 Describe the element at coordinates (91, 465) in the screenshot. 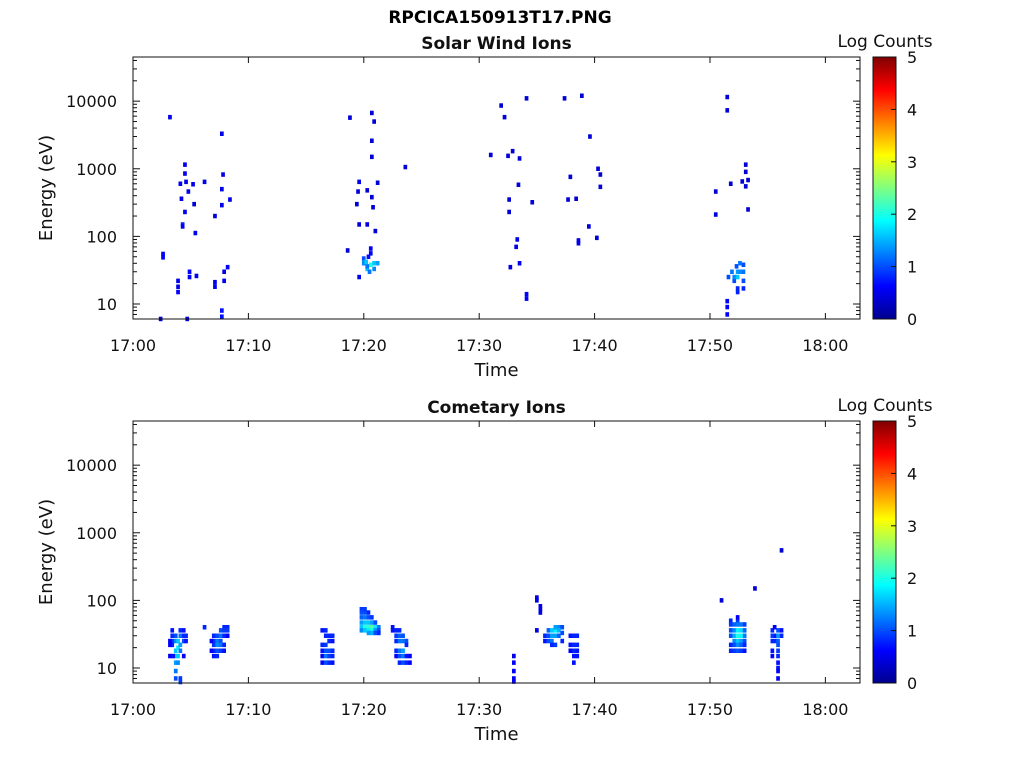

I see `y-tick-label: 10000` at that location.